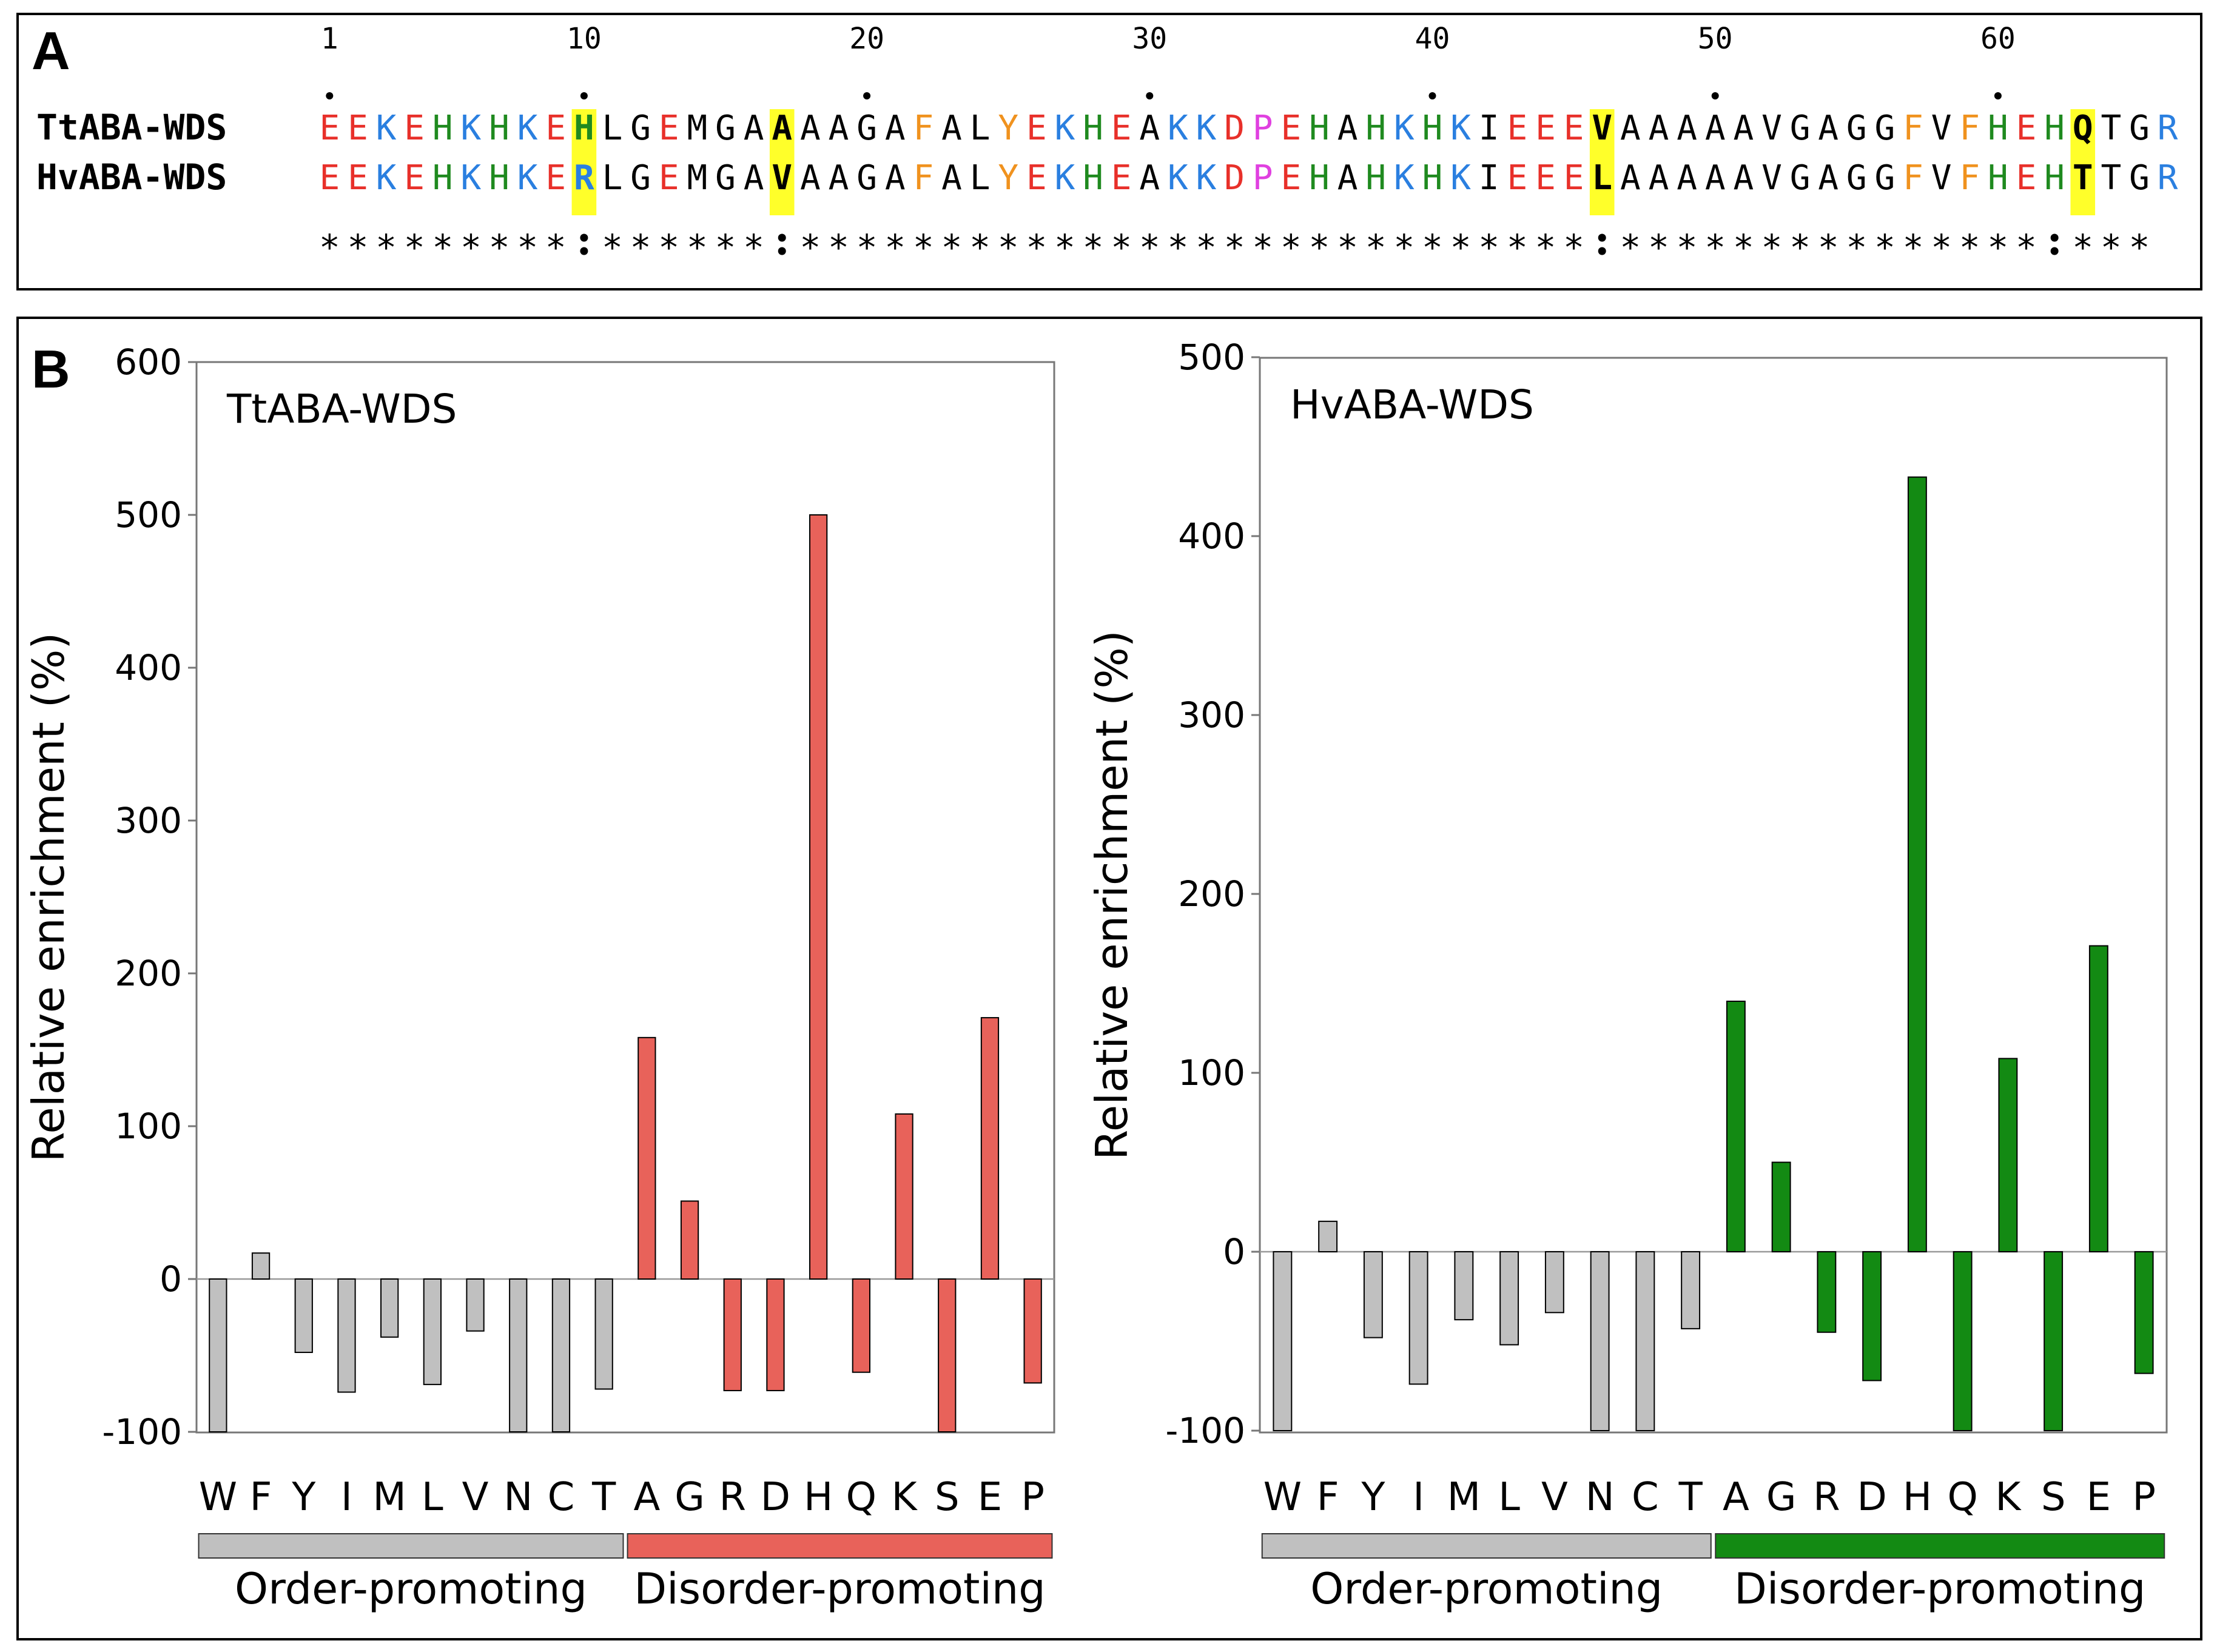  What do you see at coordinates (475, 1498) in the screenshot?
I see `category-label: V` at bounding box center [475, 1498].